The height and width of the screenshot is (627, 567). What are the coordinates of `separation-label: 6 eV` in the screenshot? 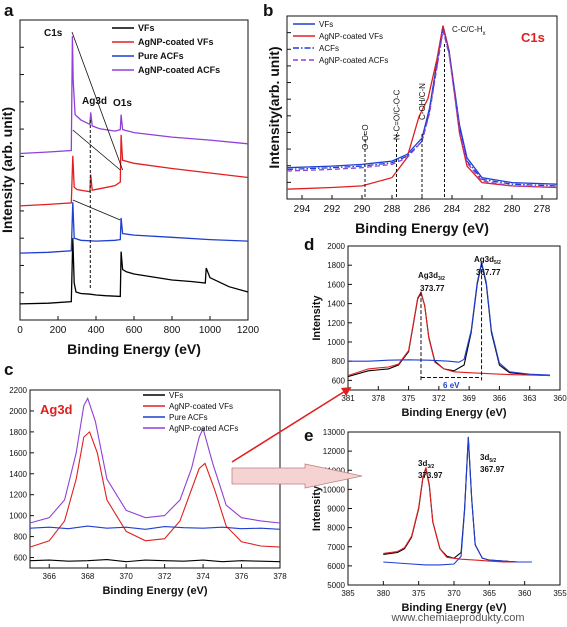 It's located at (451, 385).